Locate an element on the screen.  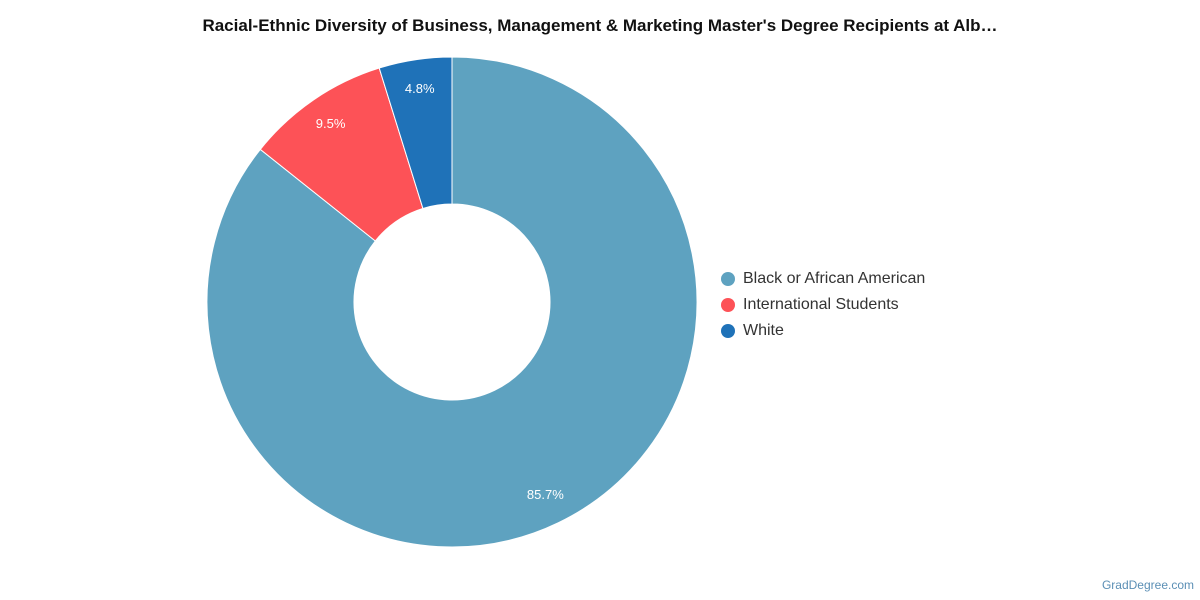
legend-item-white: White is located at coordinates (823, 331).